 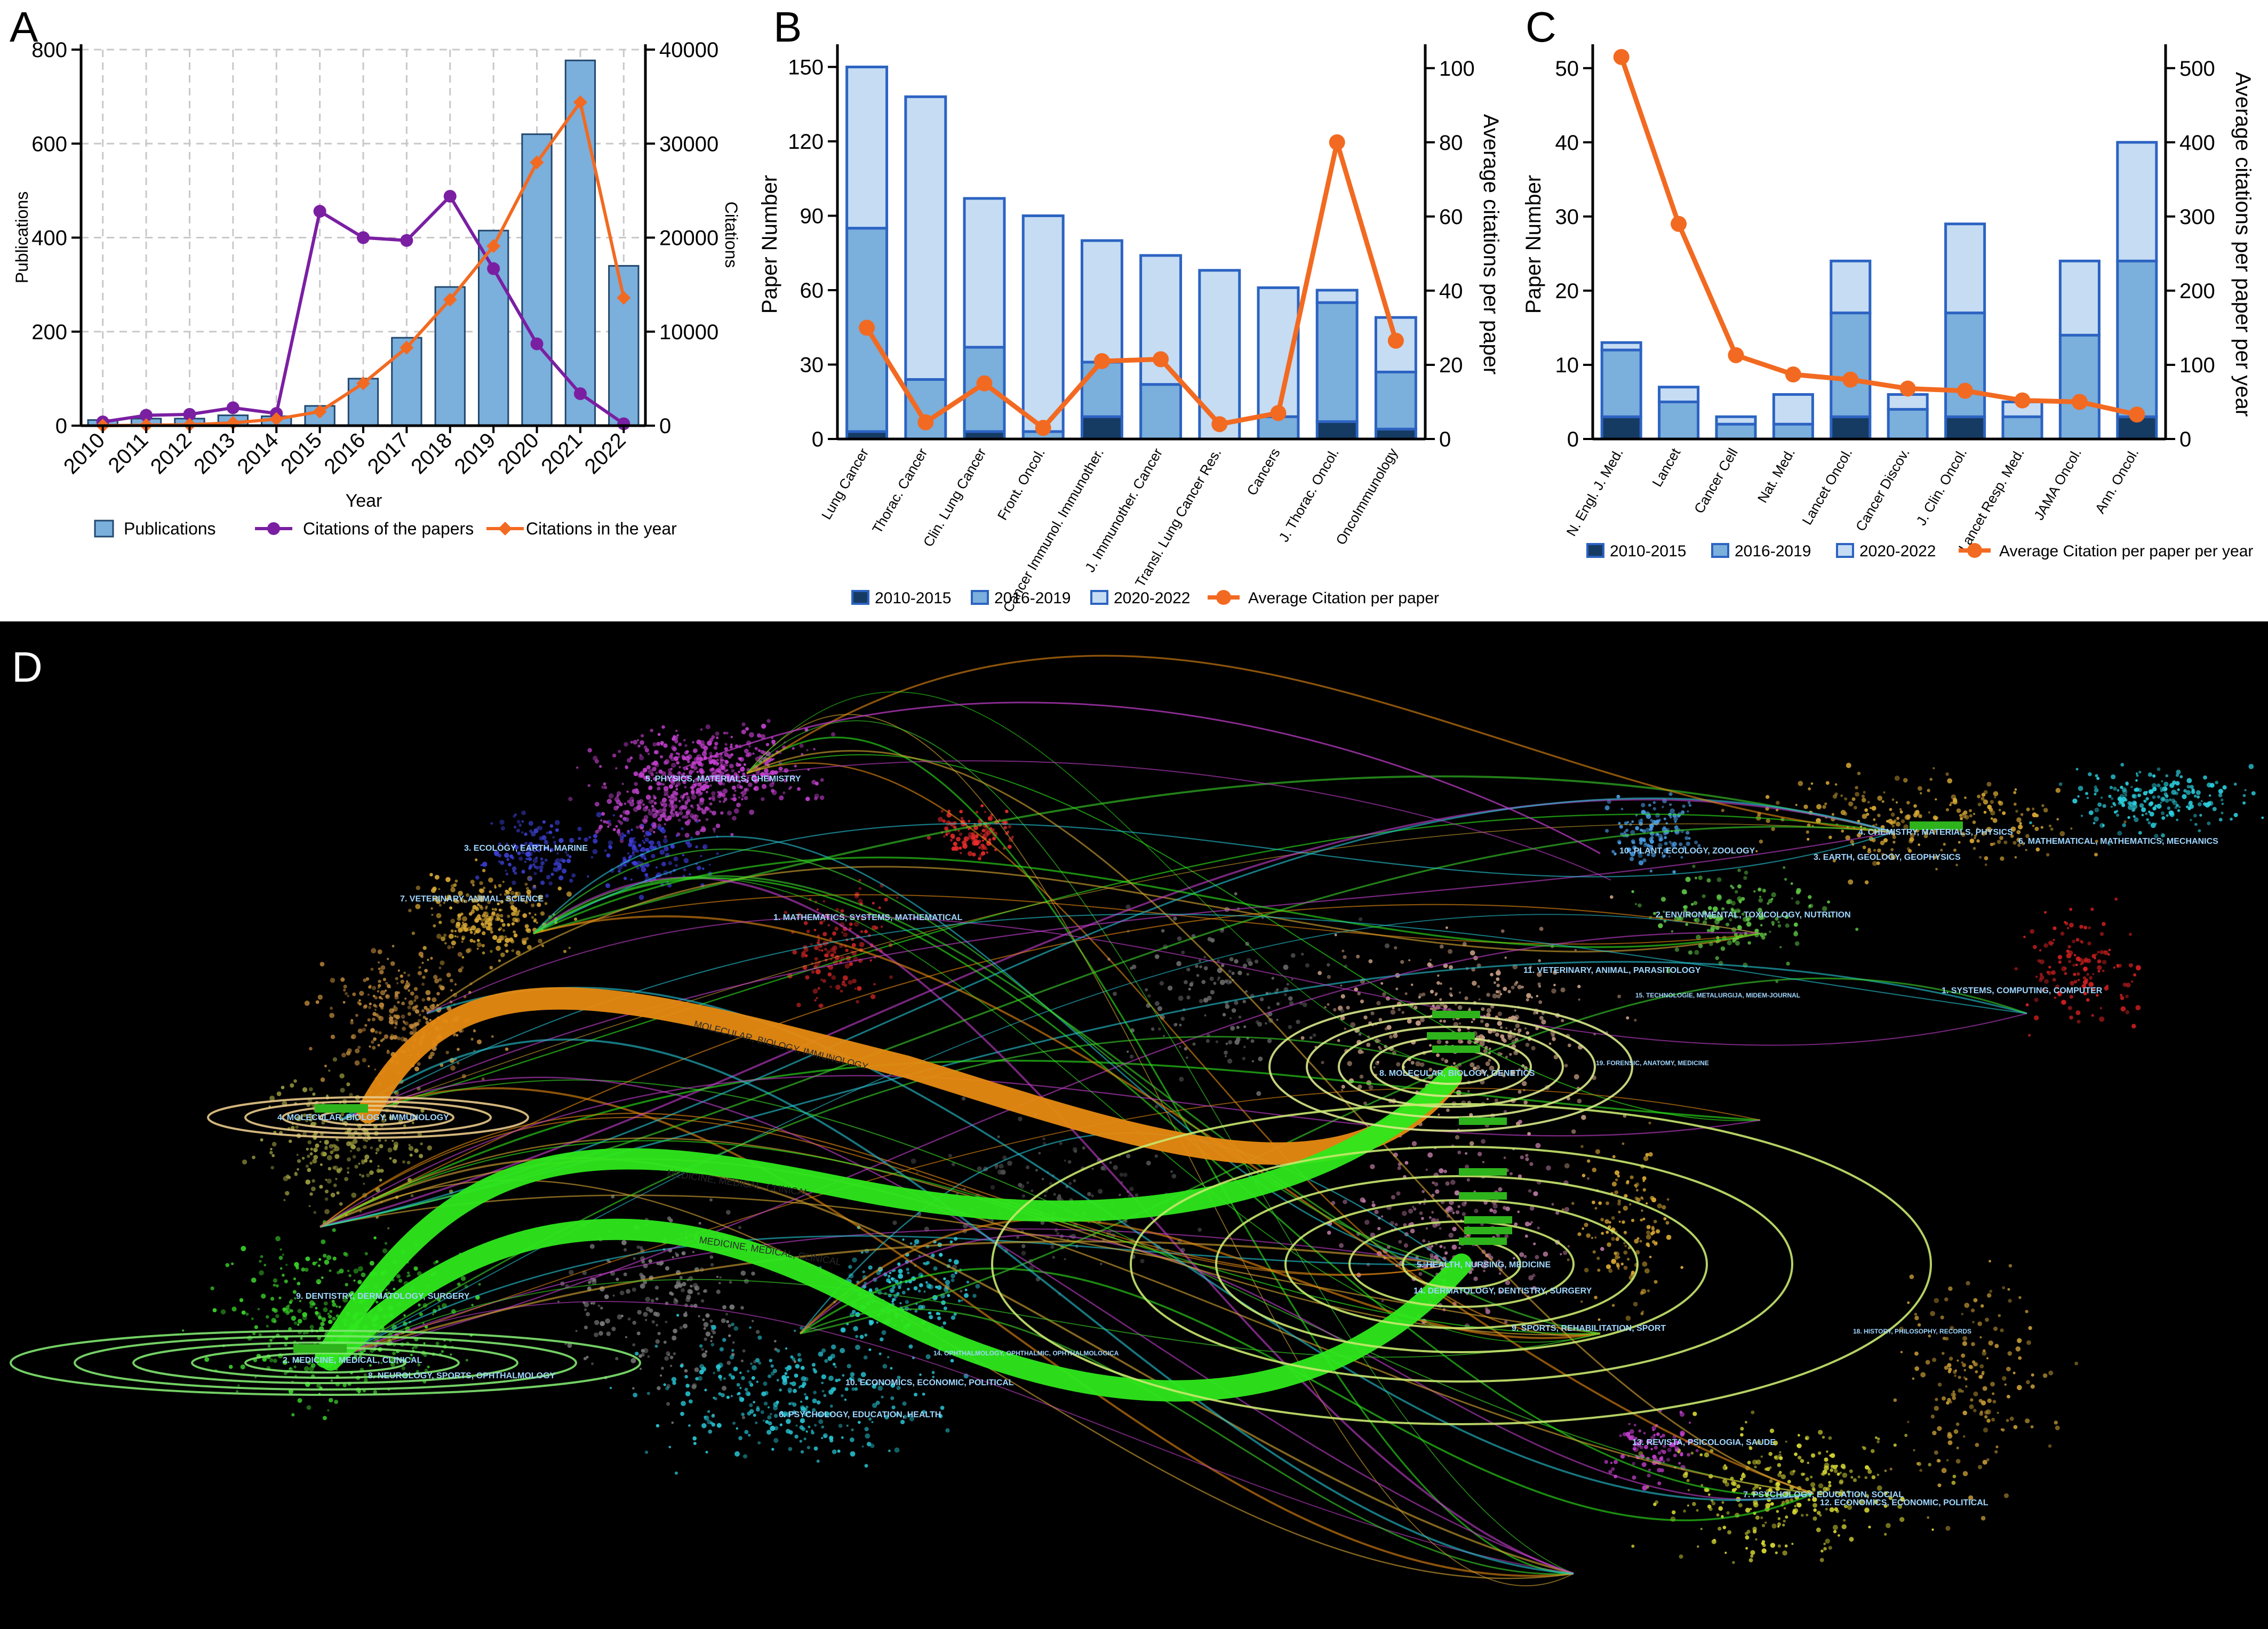 What do you see at coordinates (1736, 355) in the screenshot?
I see `point-average-citation` at bounding box center [1736, 355].